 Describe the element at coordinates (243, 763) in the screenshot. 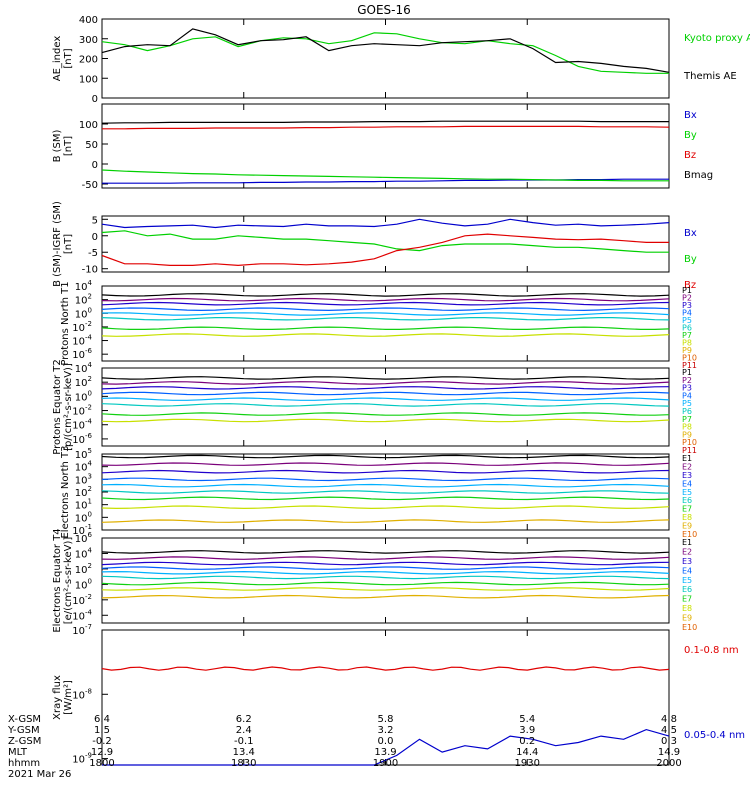

I see `ephemeris-value: 1830` at that location.